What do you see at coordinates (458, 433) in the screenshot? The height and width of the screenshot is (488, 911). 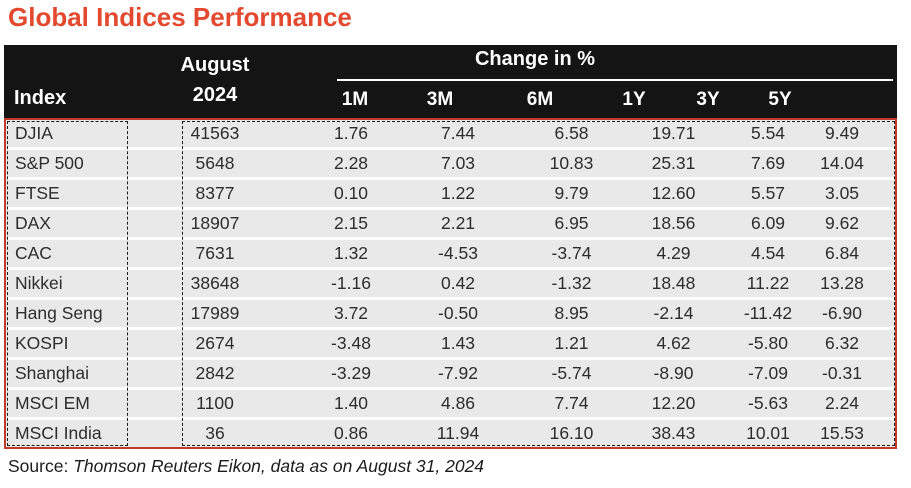 I see `value-cell: 11.94` at bounding box center [458, 433].